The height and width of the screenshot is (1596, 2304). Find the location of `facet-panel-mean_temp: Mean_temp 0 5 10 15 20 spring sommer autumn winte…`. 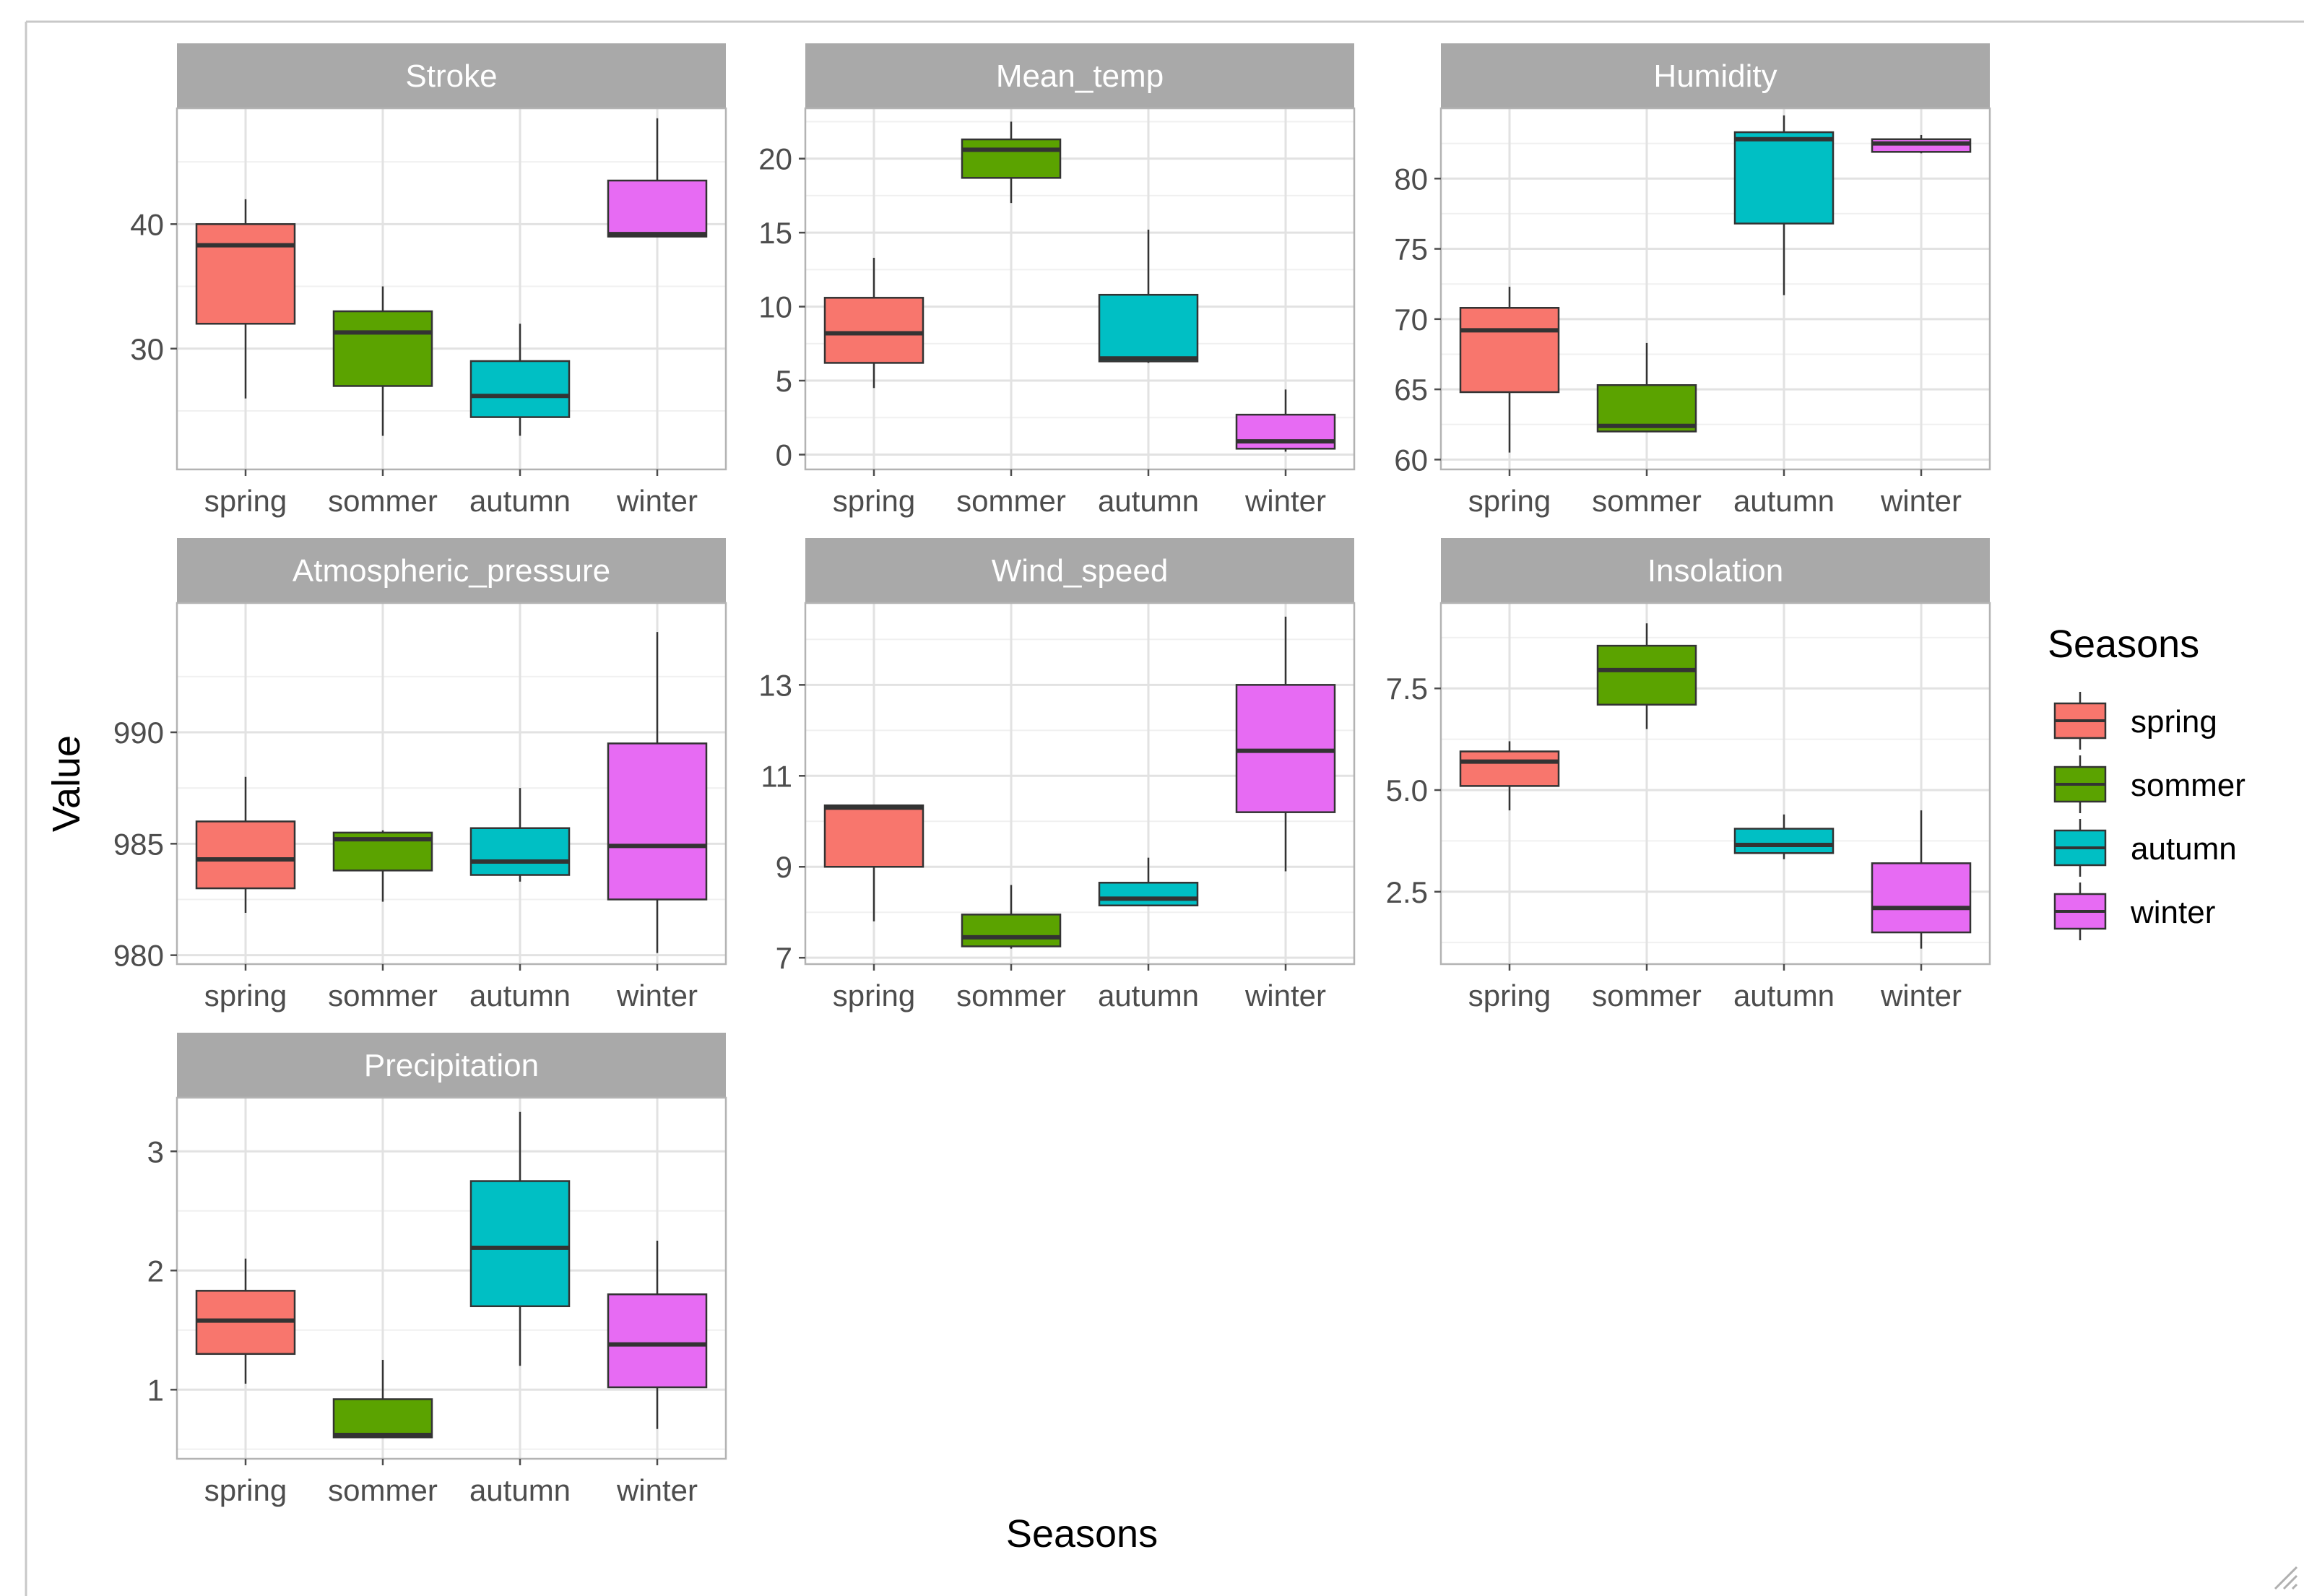

facet-panel-mean_temp: Mean_temp 0 5 10 15 20 spring sommer autumn winte… is located at coordinates (1057, 280).